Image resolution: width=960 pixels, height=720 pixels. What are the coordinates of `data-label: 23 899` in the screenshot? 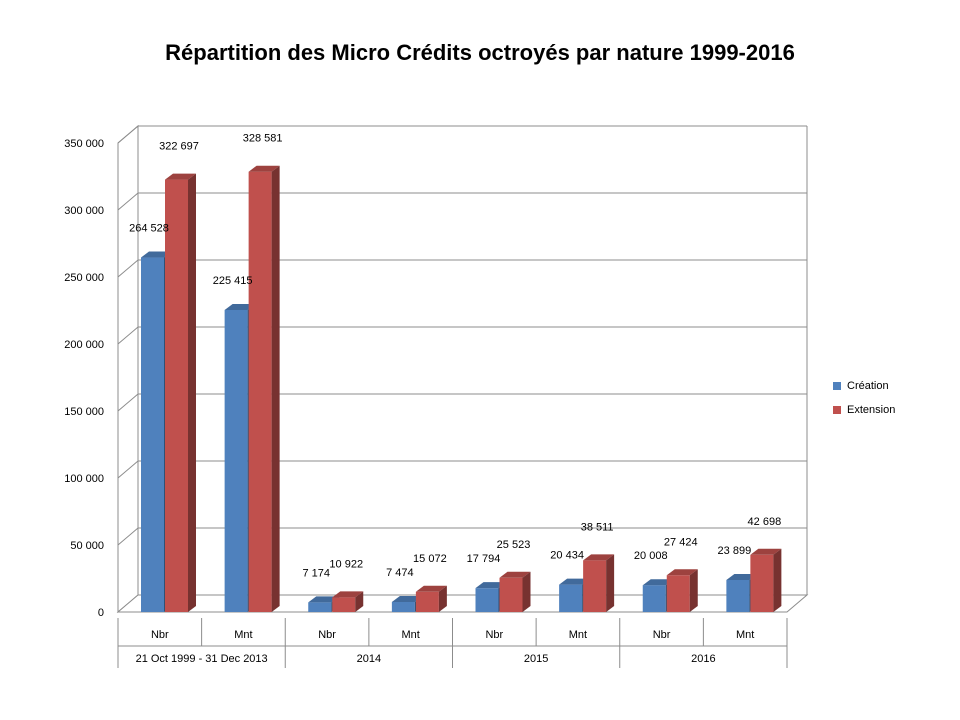 It's located at (735, 551).